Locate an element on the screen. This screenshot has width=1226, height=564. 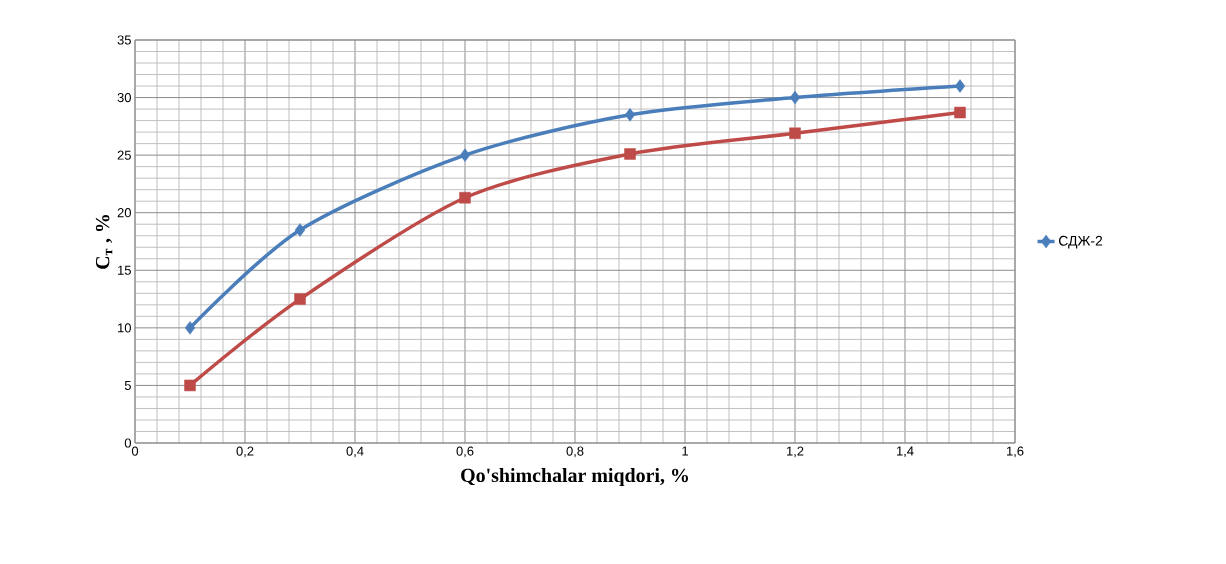
y-tick-label: 15 is located at coordinates (124, 270).